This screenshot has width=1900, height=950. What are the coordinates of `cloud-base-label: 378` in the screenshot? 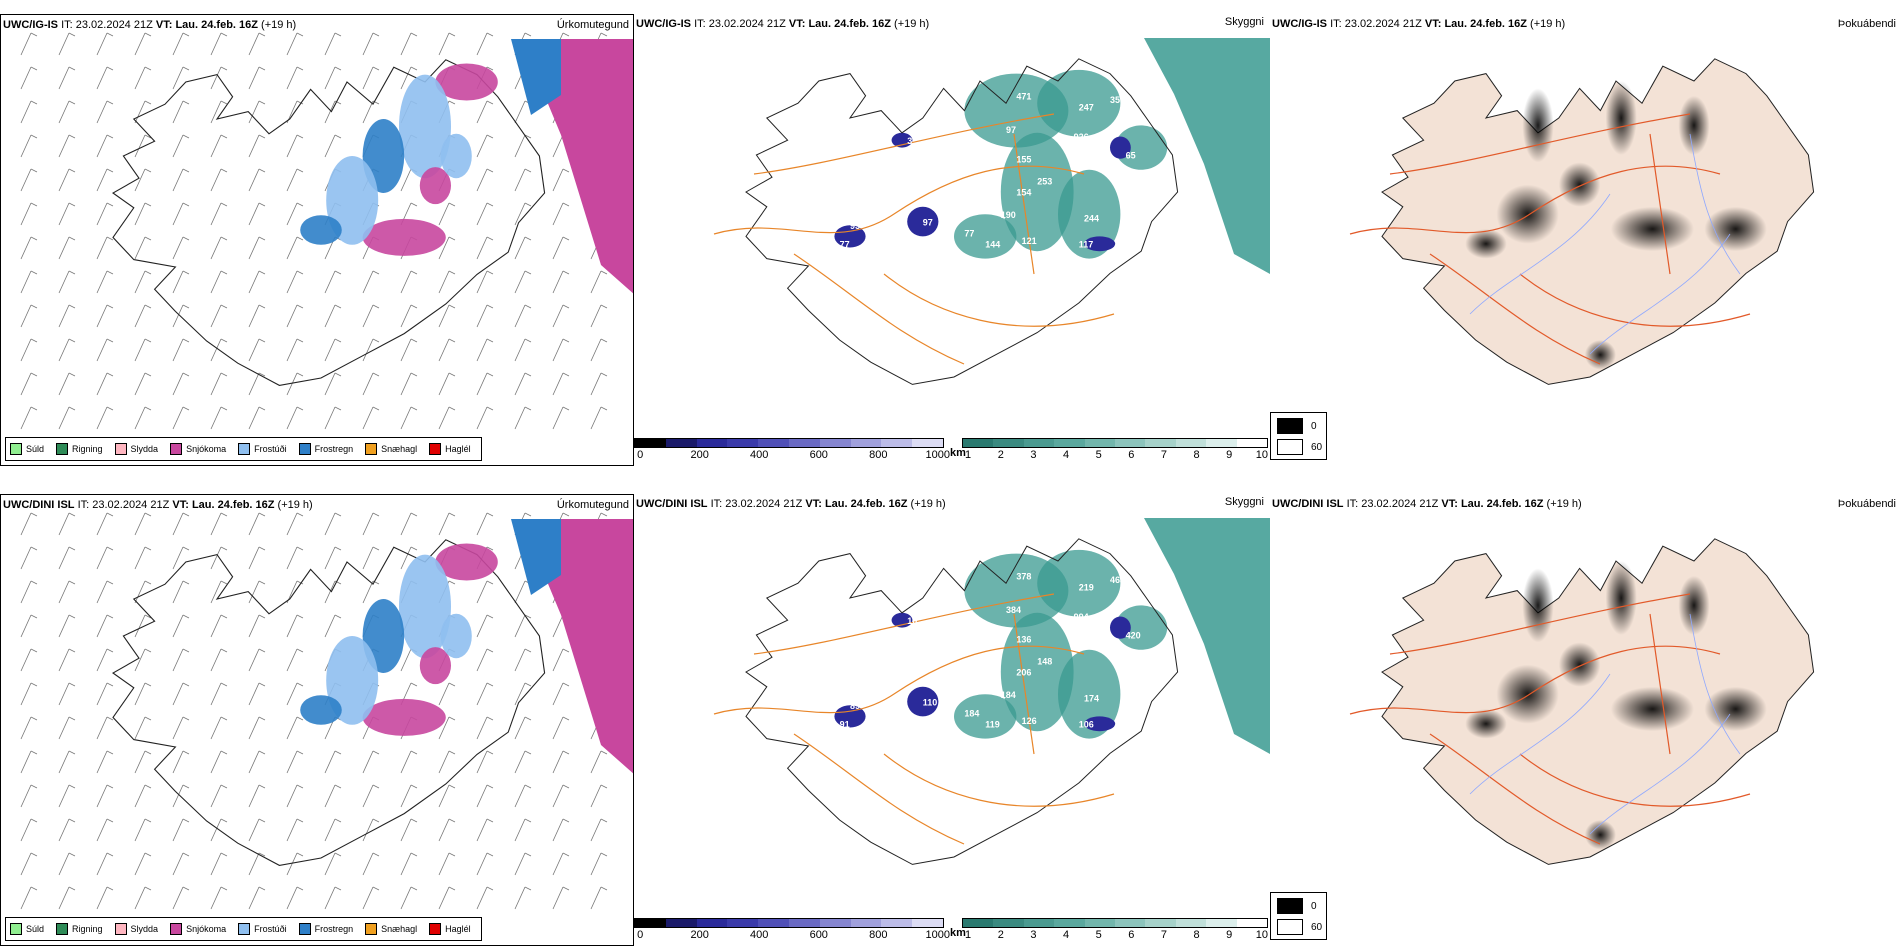 It's located at (1023, 577).